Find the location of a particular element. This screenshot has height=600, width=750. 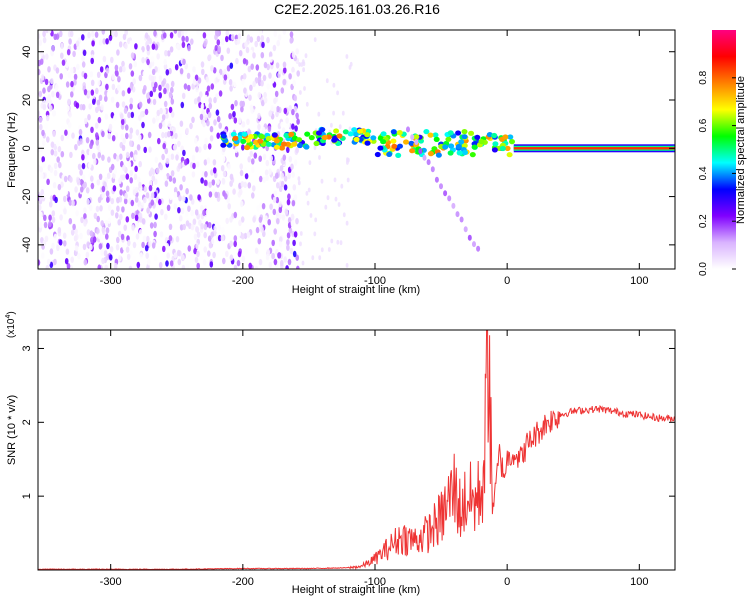

colorbar-tick-label: 0.0 is located at coordinates (703, 269).